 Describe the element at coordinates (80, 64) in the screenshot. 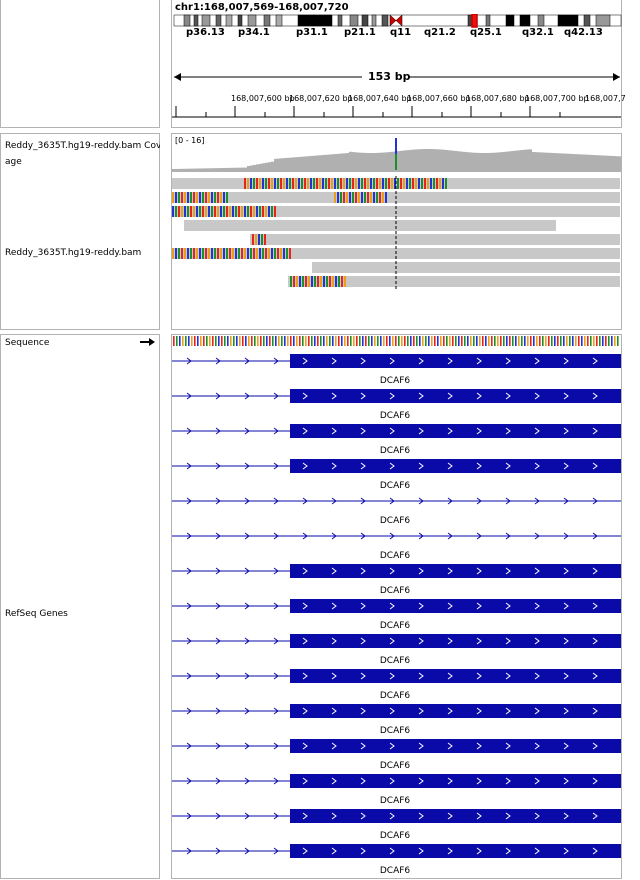

I see `header-left-panel` at that location.